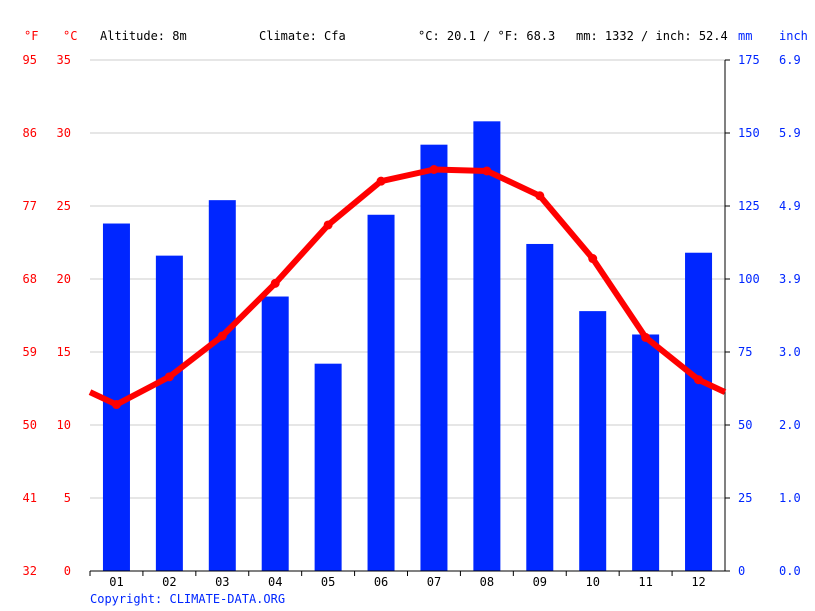 The width and height of the screenshot is (815, 611). Describe the element at coordinates (222, 582) in the screenshot. I see `x-tick-label: 03` at that location.